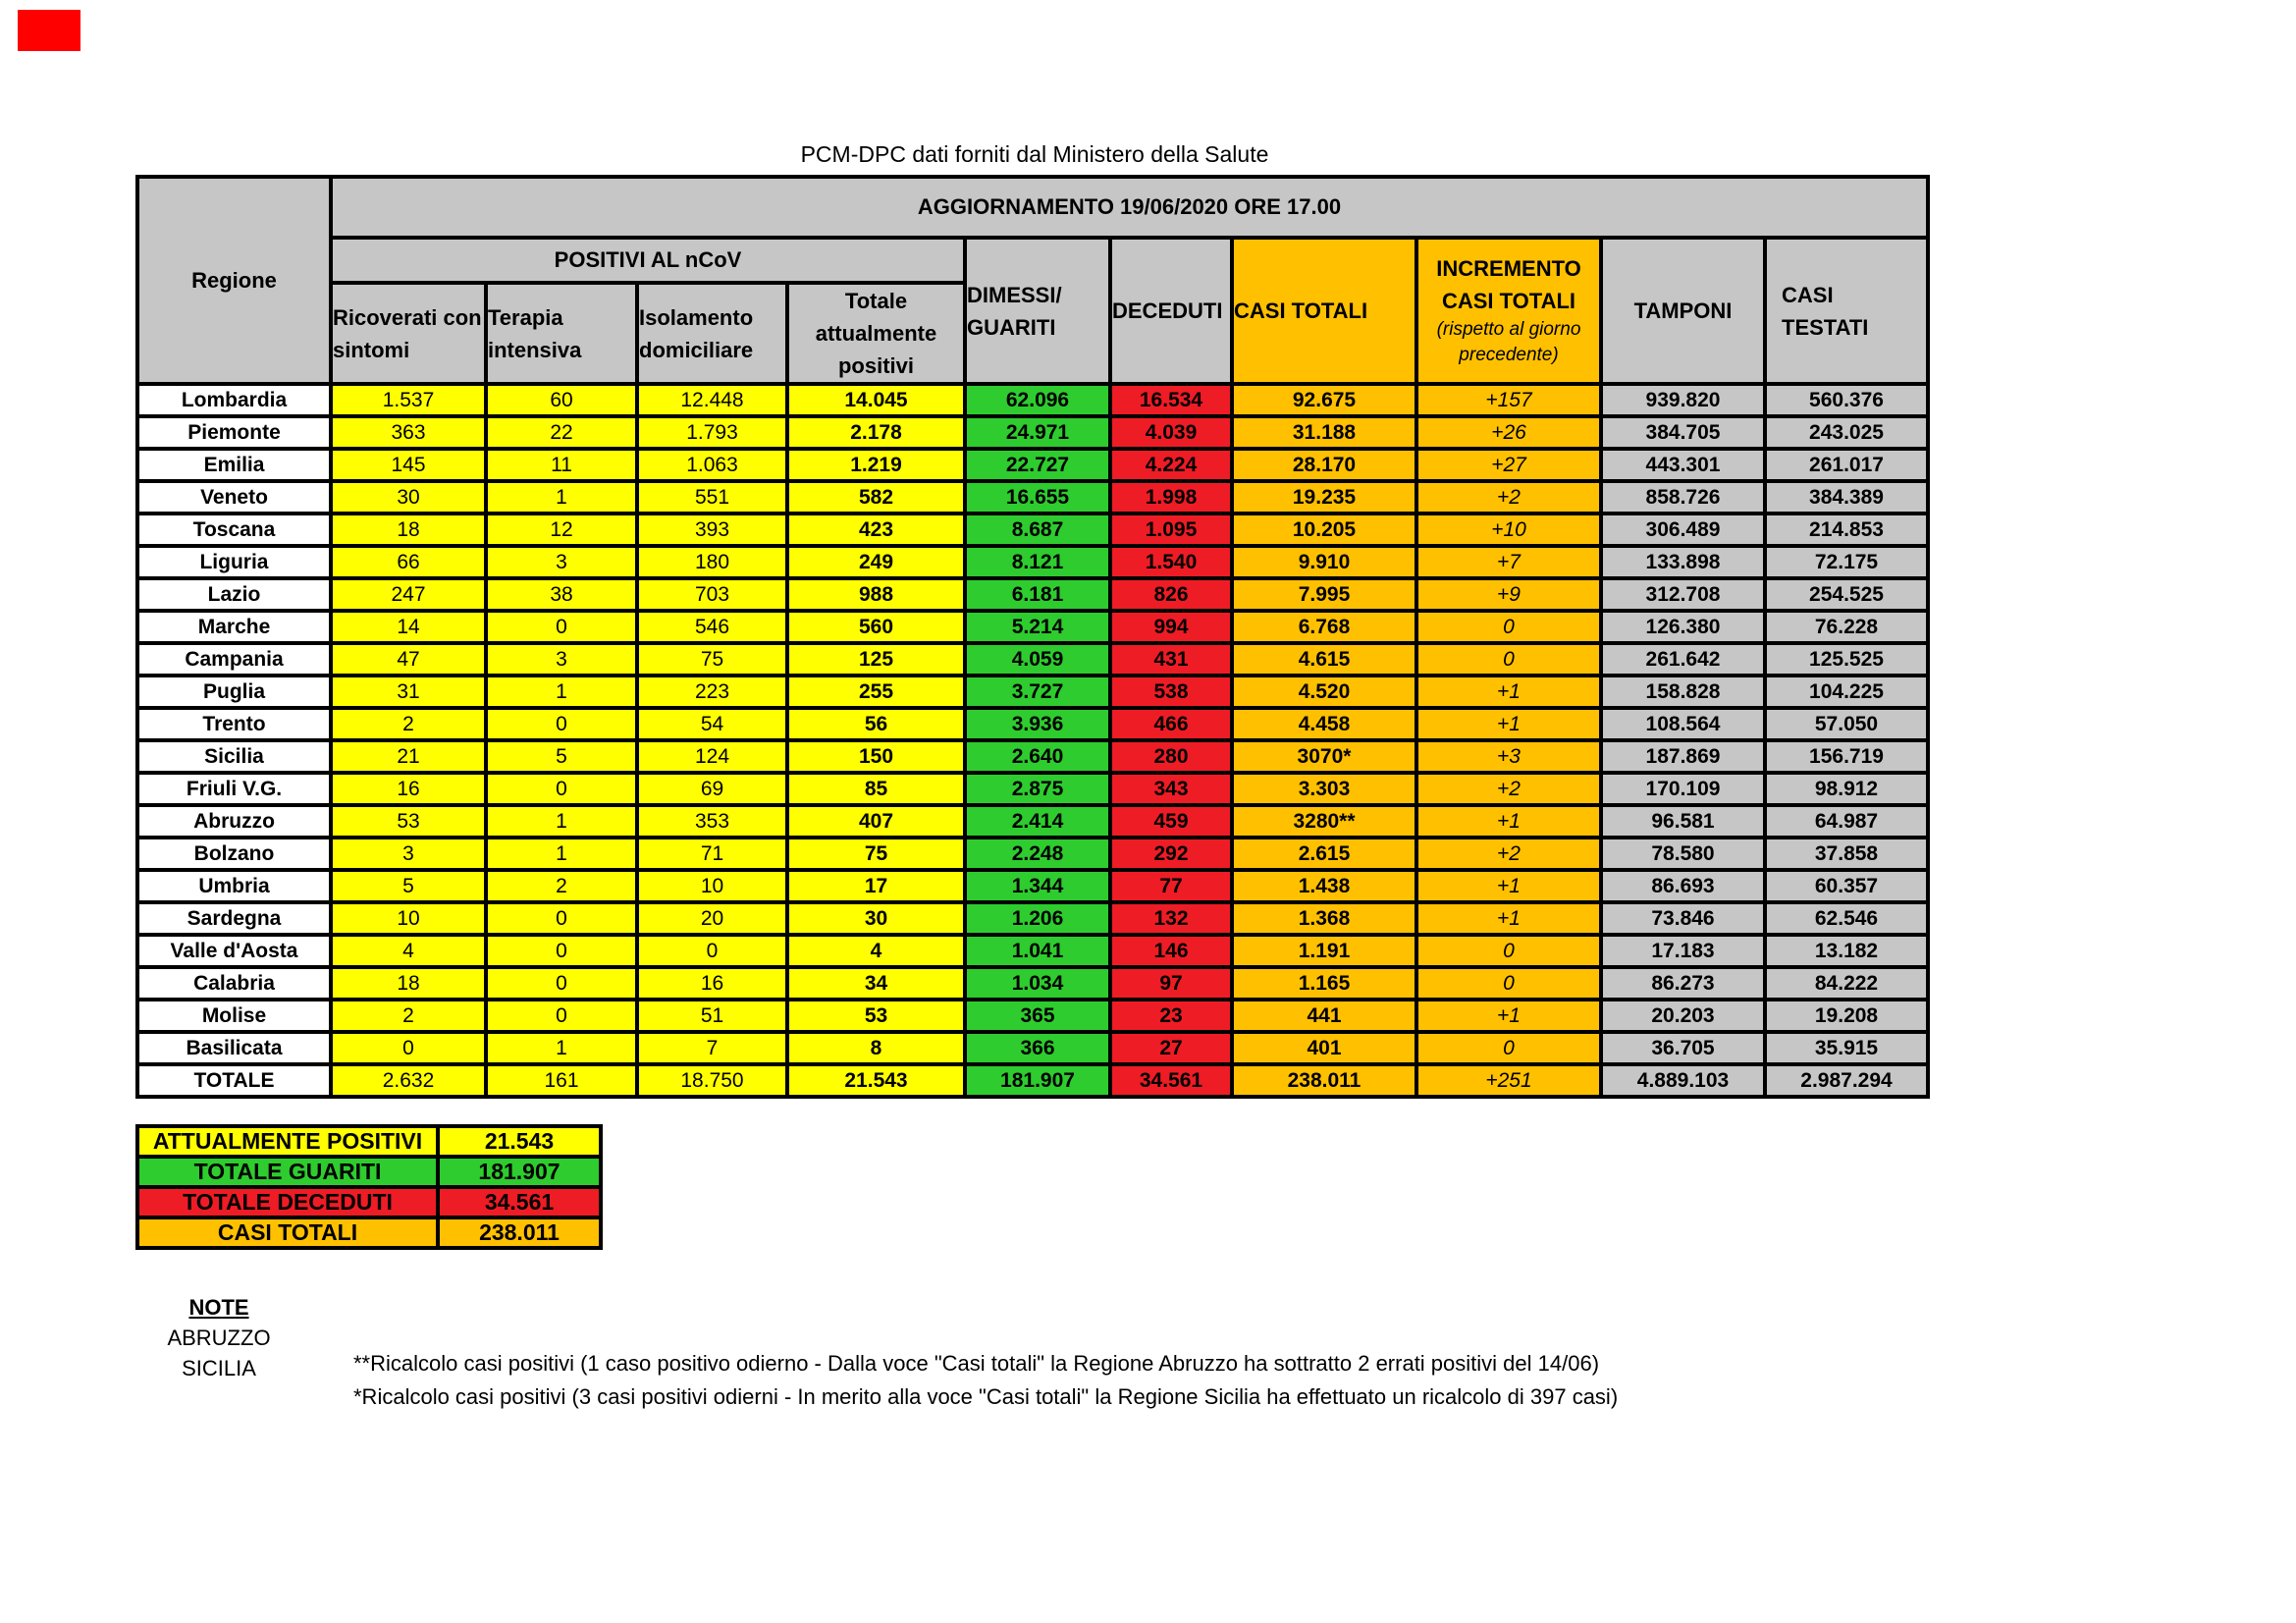 The width and height of the screenshot is (2296, 1623). Describe the element at coordinates (876, 918) in the screenshot. I see `cell-totale-positivi: 30` at that location.